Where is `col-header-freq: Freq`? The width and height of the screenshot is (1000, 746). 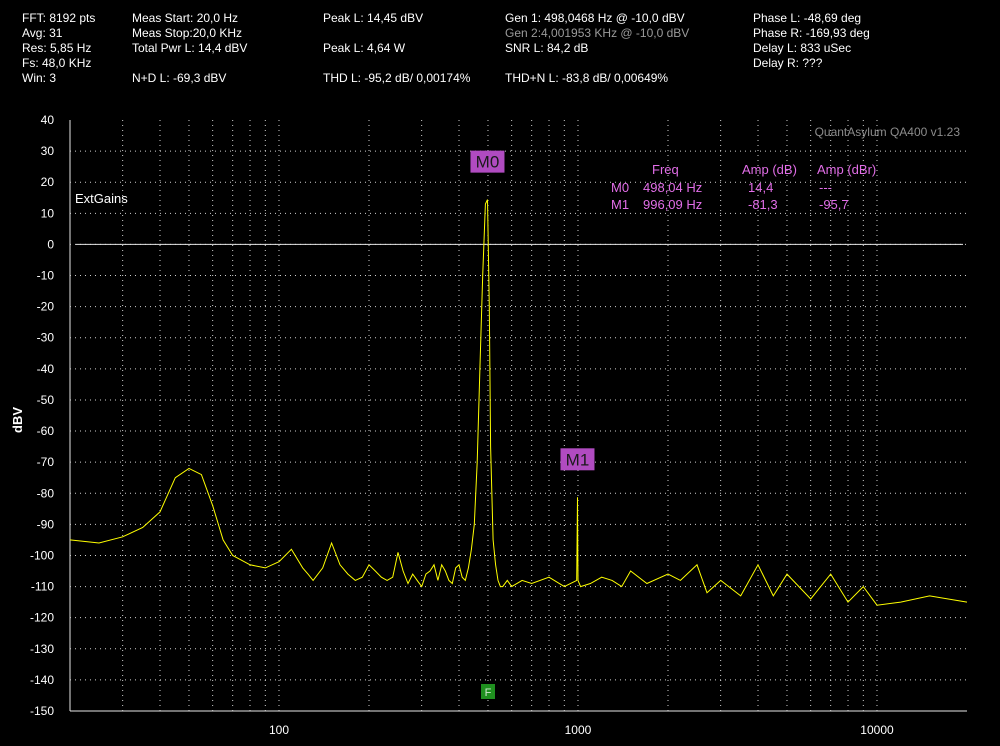
col-header-freq: Freq is located at coordinates (665, 169).